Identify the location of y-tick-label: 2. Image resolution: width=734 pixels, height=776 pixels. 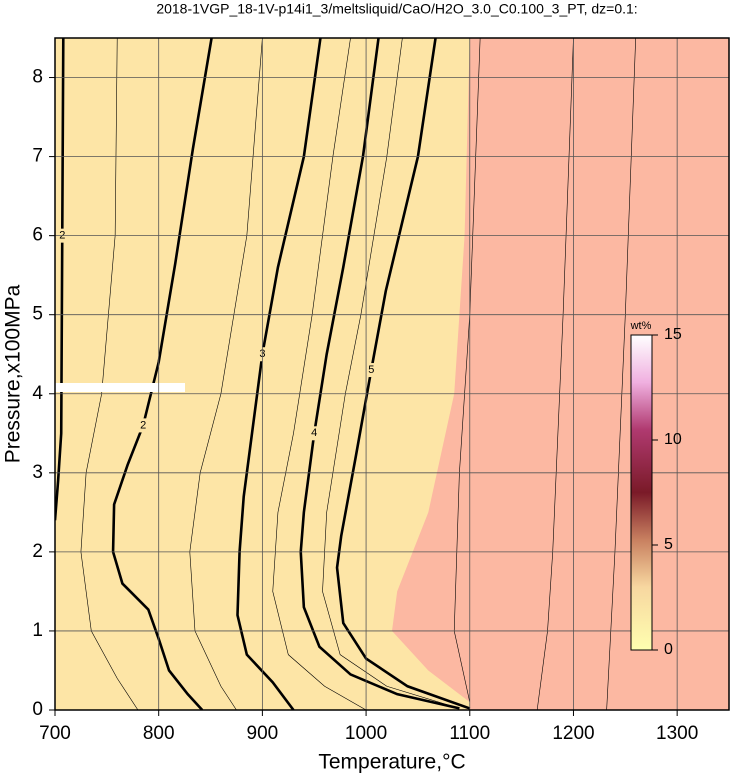
(37, 551).